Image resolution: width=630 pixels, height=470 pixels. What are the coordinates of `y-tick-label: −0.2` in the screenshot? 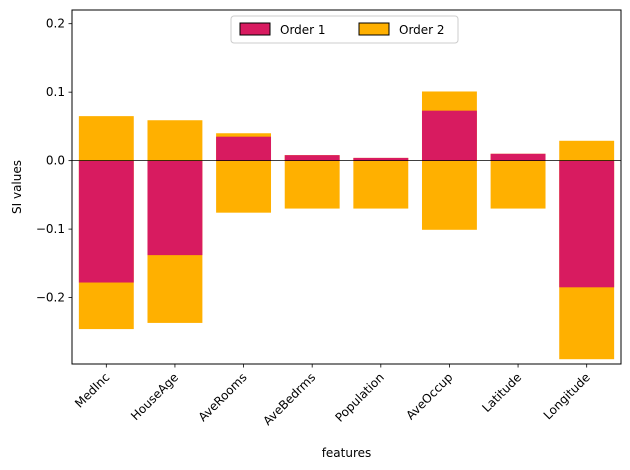 It's located at (50, 298).